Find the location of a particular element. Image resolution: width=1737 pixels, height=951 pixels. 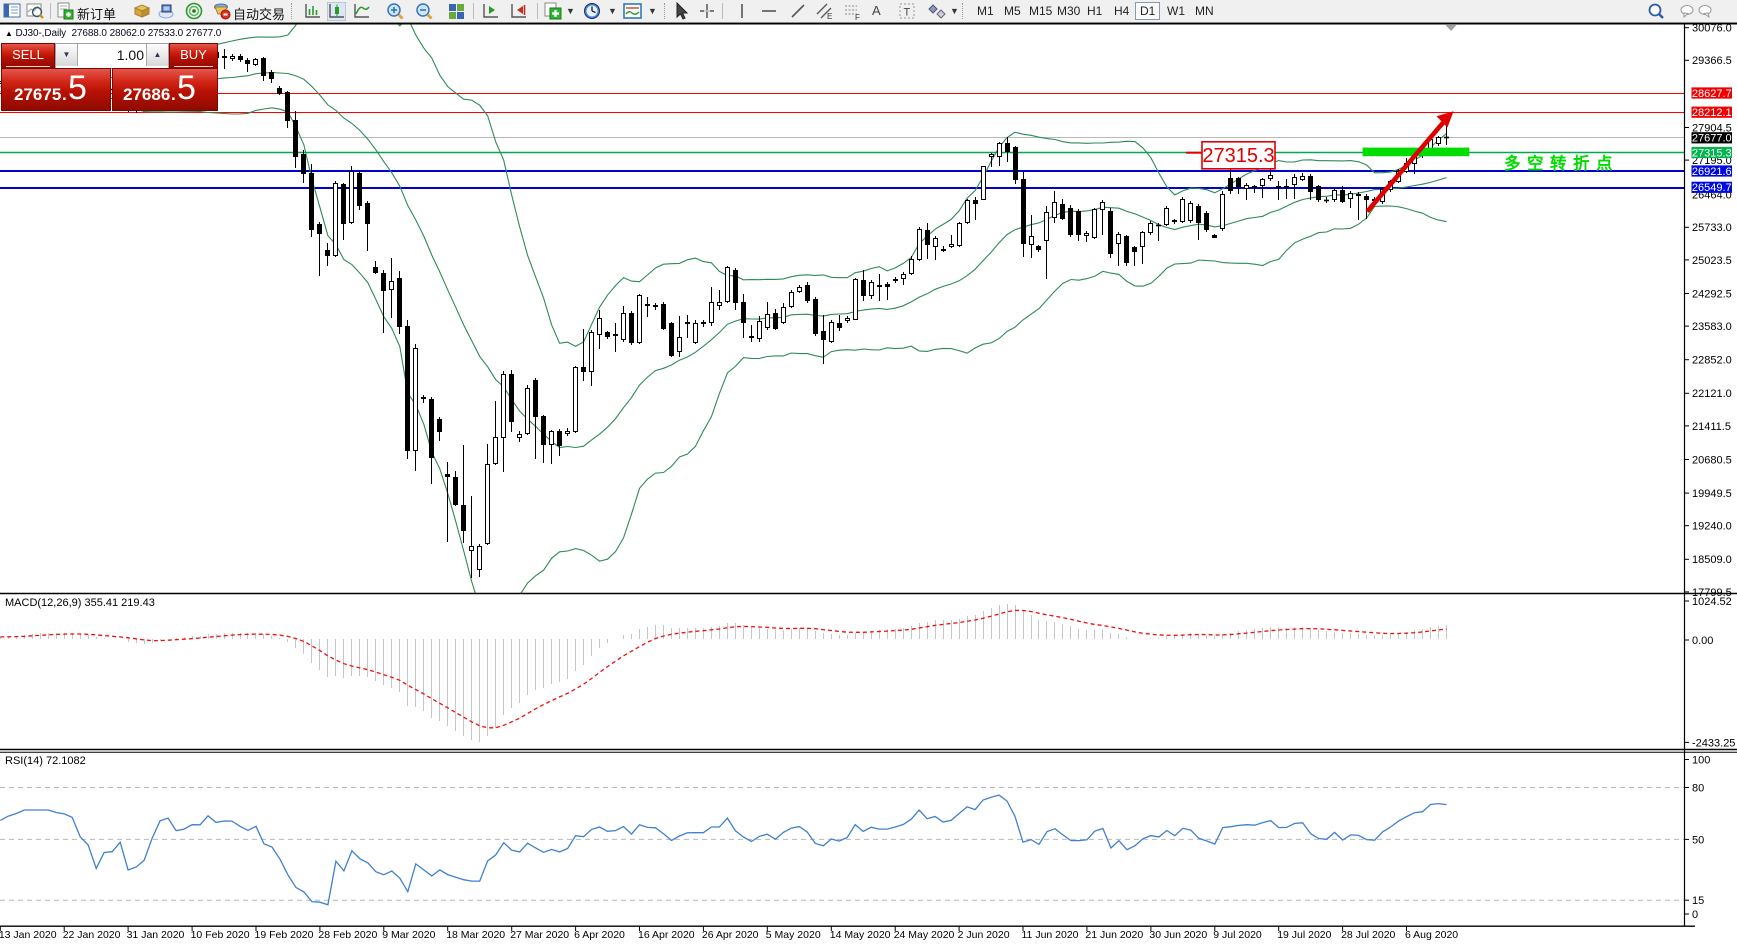

svg-text: T is located at coordinates (907, 13).